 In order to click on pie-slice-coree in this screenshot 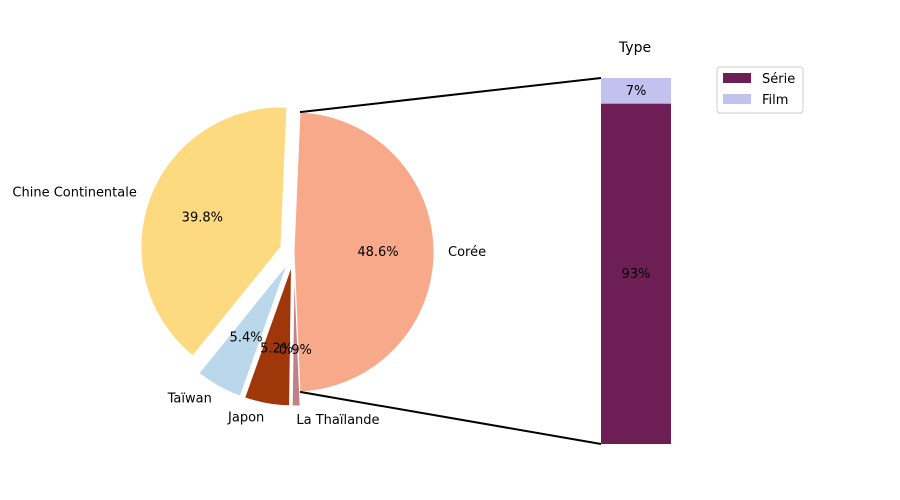, I will do `click(364, 252)`.